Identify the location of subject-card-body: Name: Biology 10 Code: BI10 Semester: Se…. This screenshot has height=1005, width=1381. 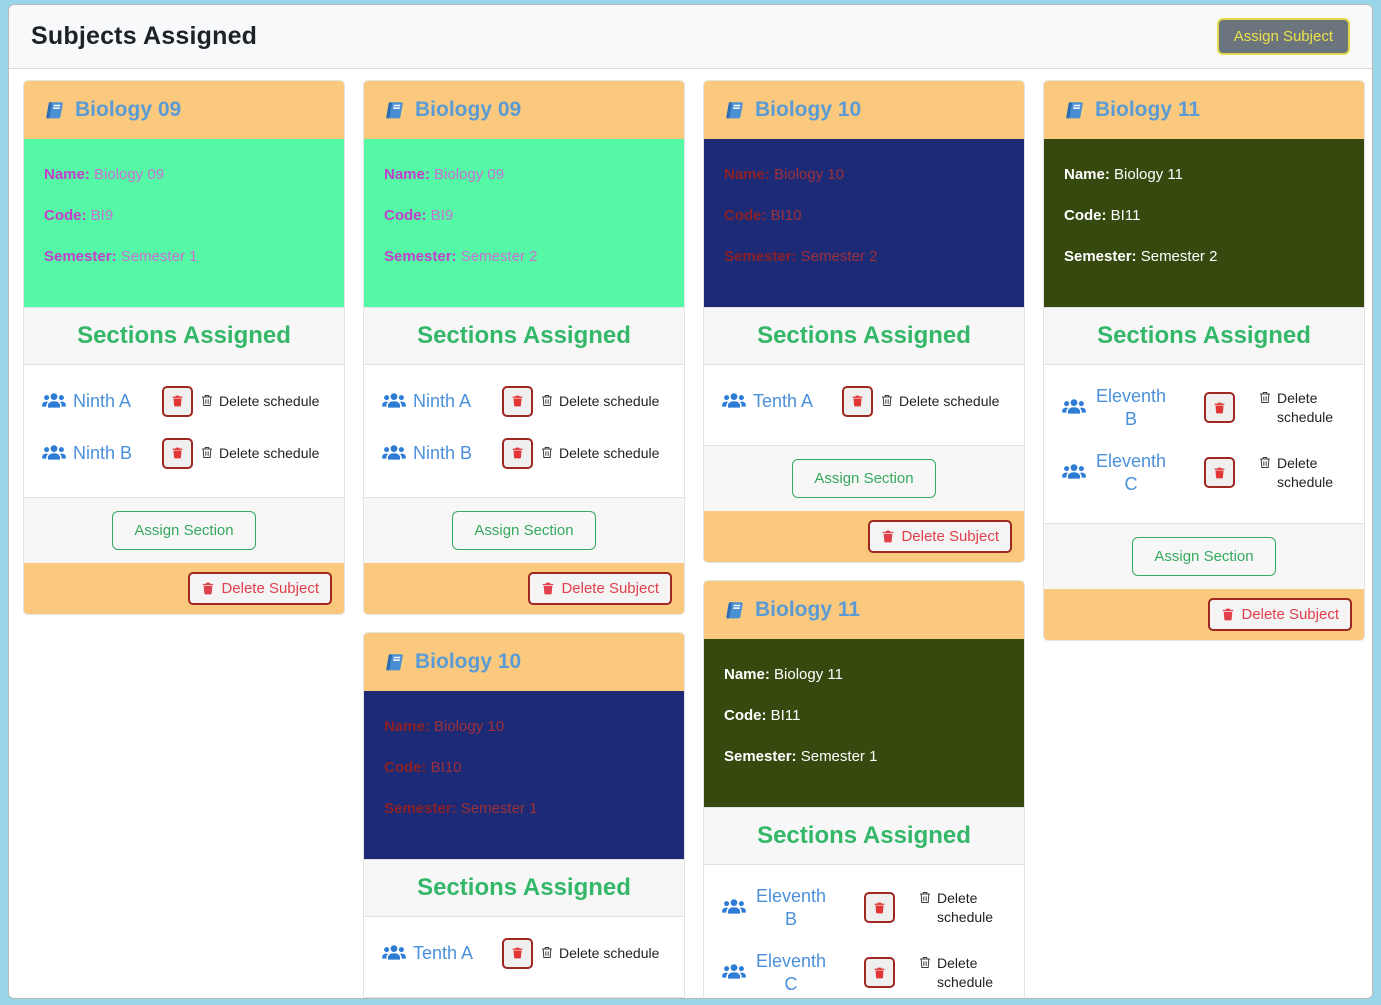
(524, 775).